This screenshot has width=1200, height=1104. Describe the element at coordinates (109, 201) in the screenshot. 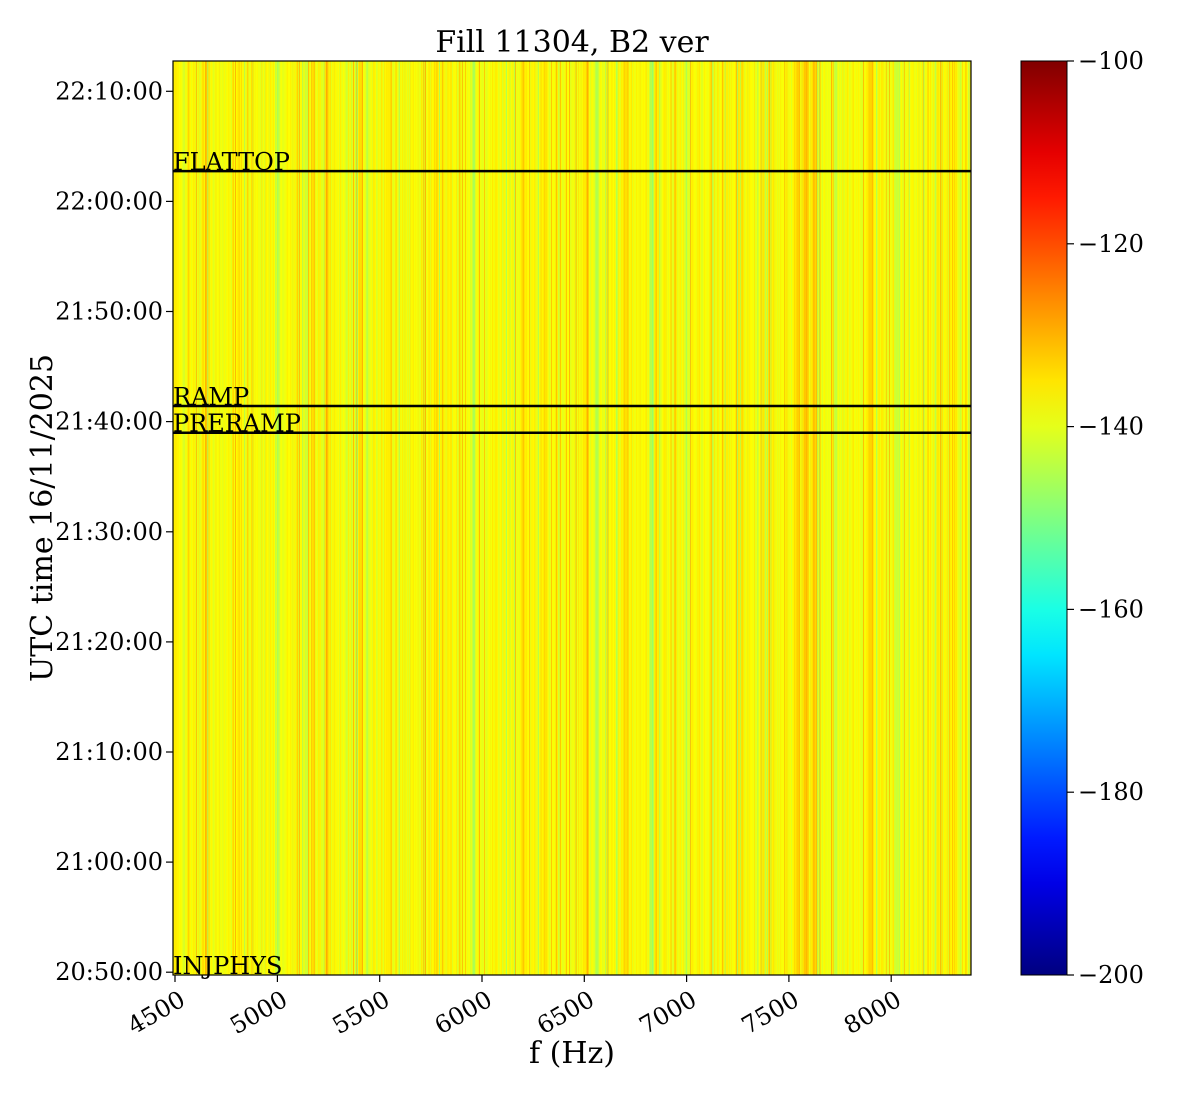

I see `y-tick-label: 22:00:00` at that location.